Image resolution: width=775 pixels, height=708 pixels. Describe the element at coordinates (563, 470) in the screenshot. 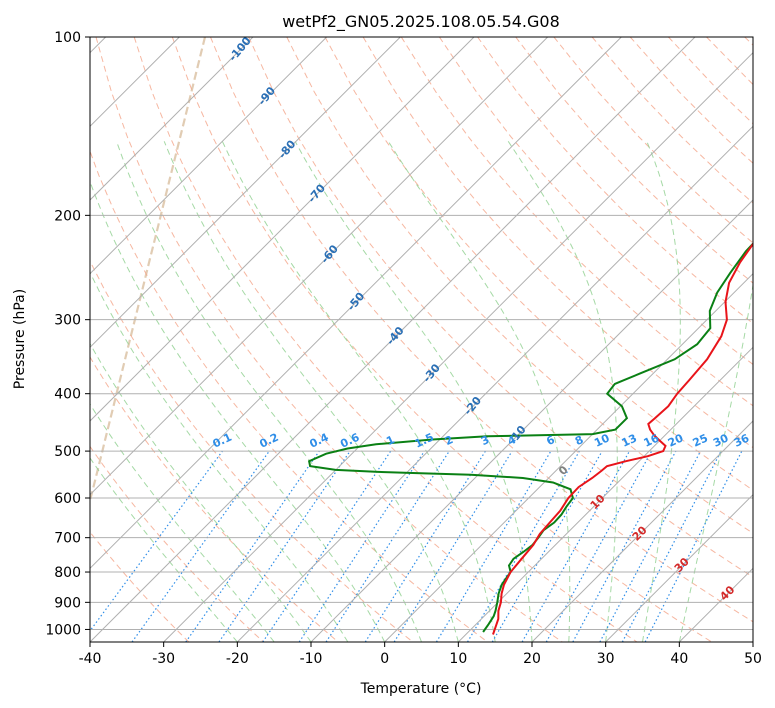

I see `wet-bulb-zero-label: 0` at that location.